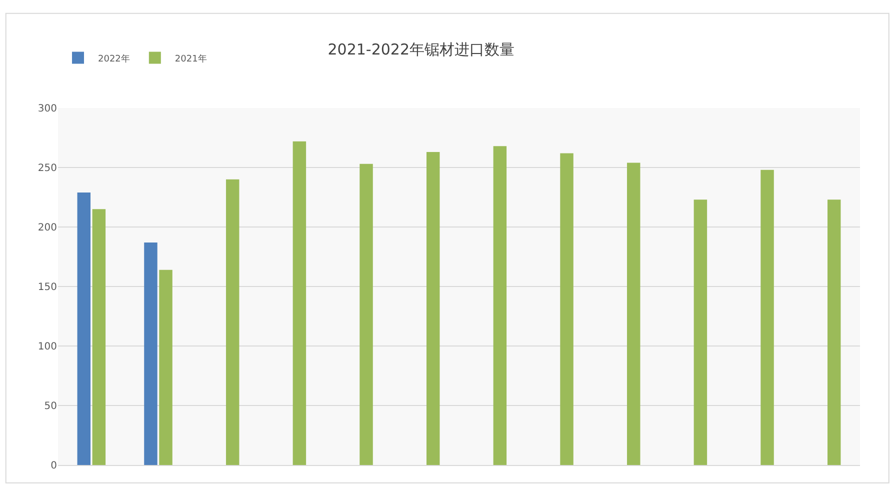  I want to click on legend-label: 2022年, so click(114, 58).